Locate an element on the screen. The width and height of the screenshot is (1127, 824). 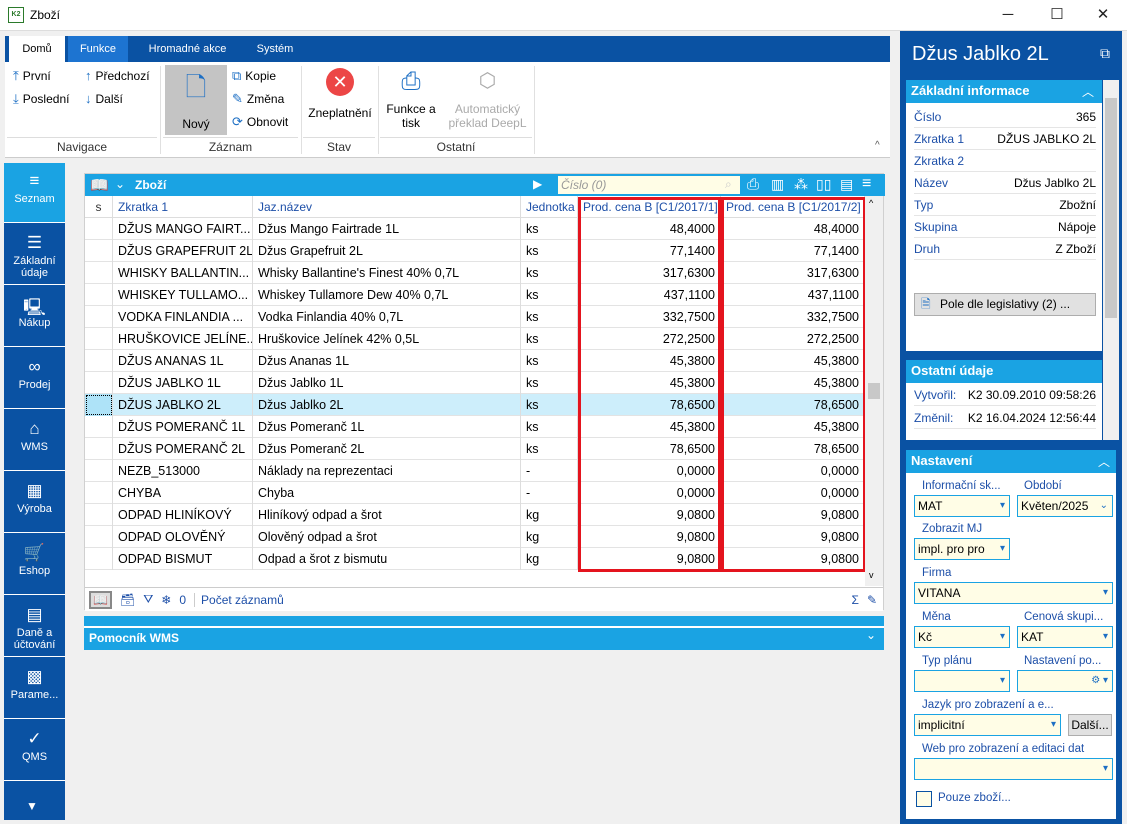
info-input: MAT ▾ is located at coordinates (962, 506).